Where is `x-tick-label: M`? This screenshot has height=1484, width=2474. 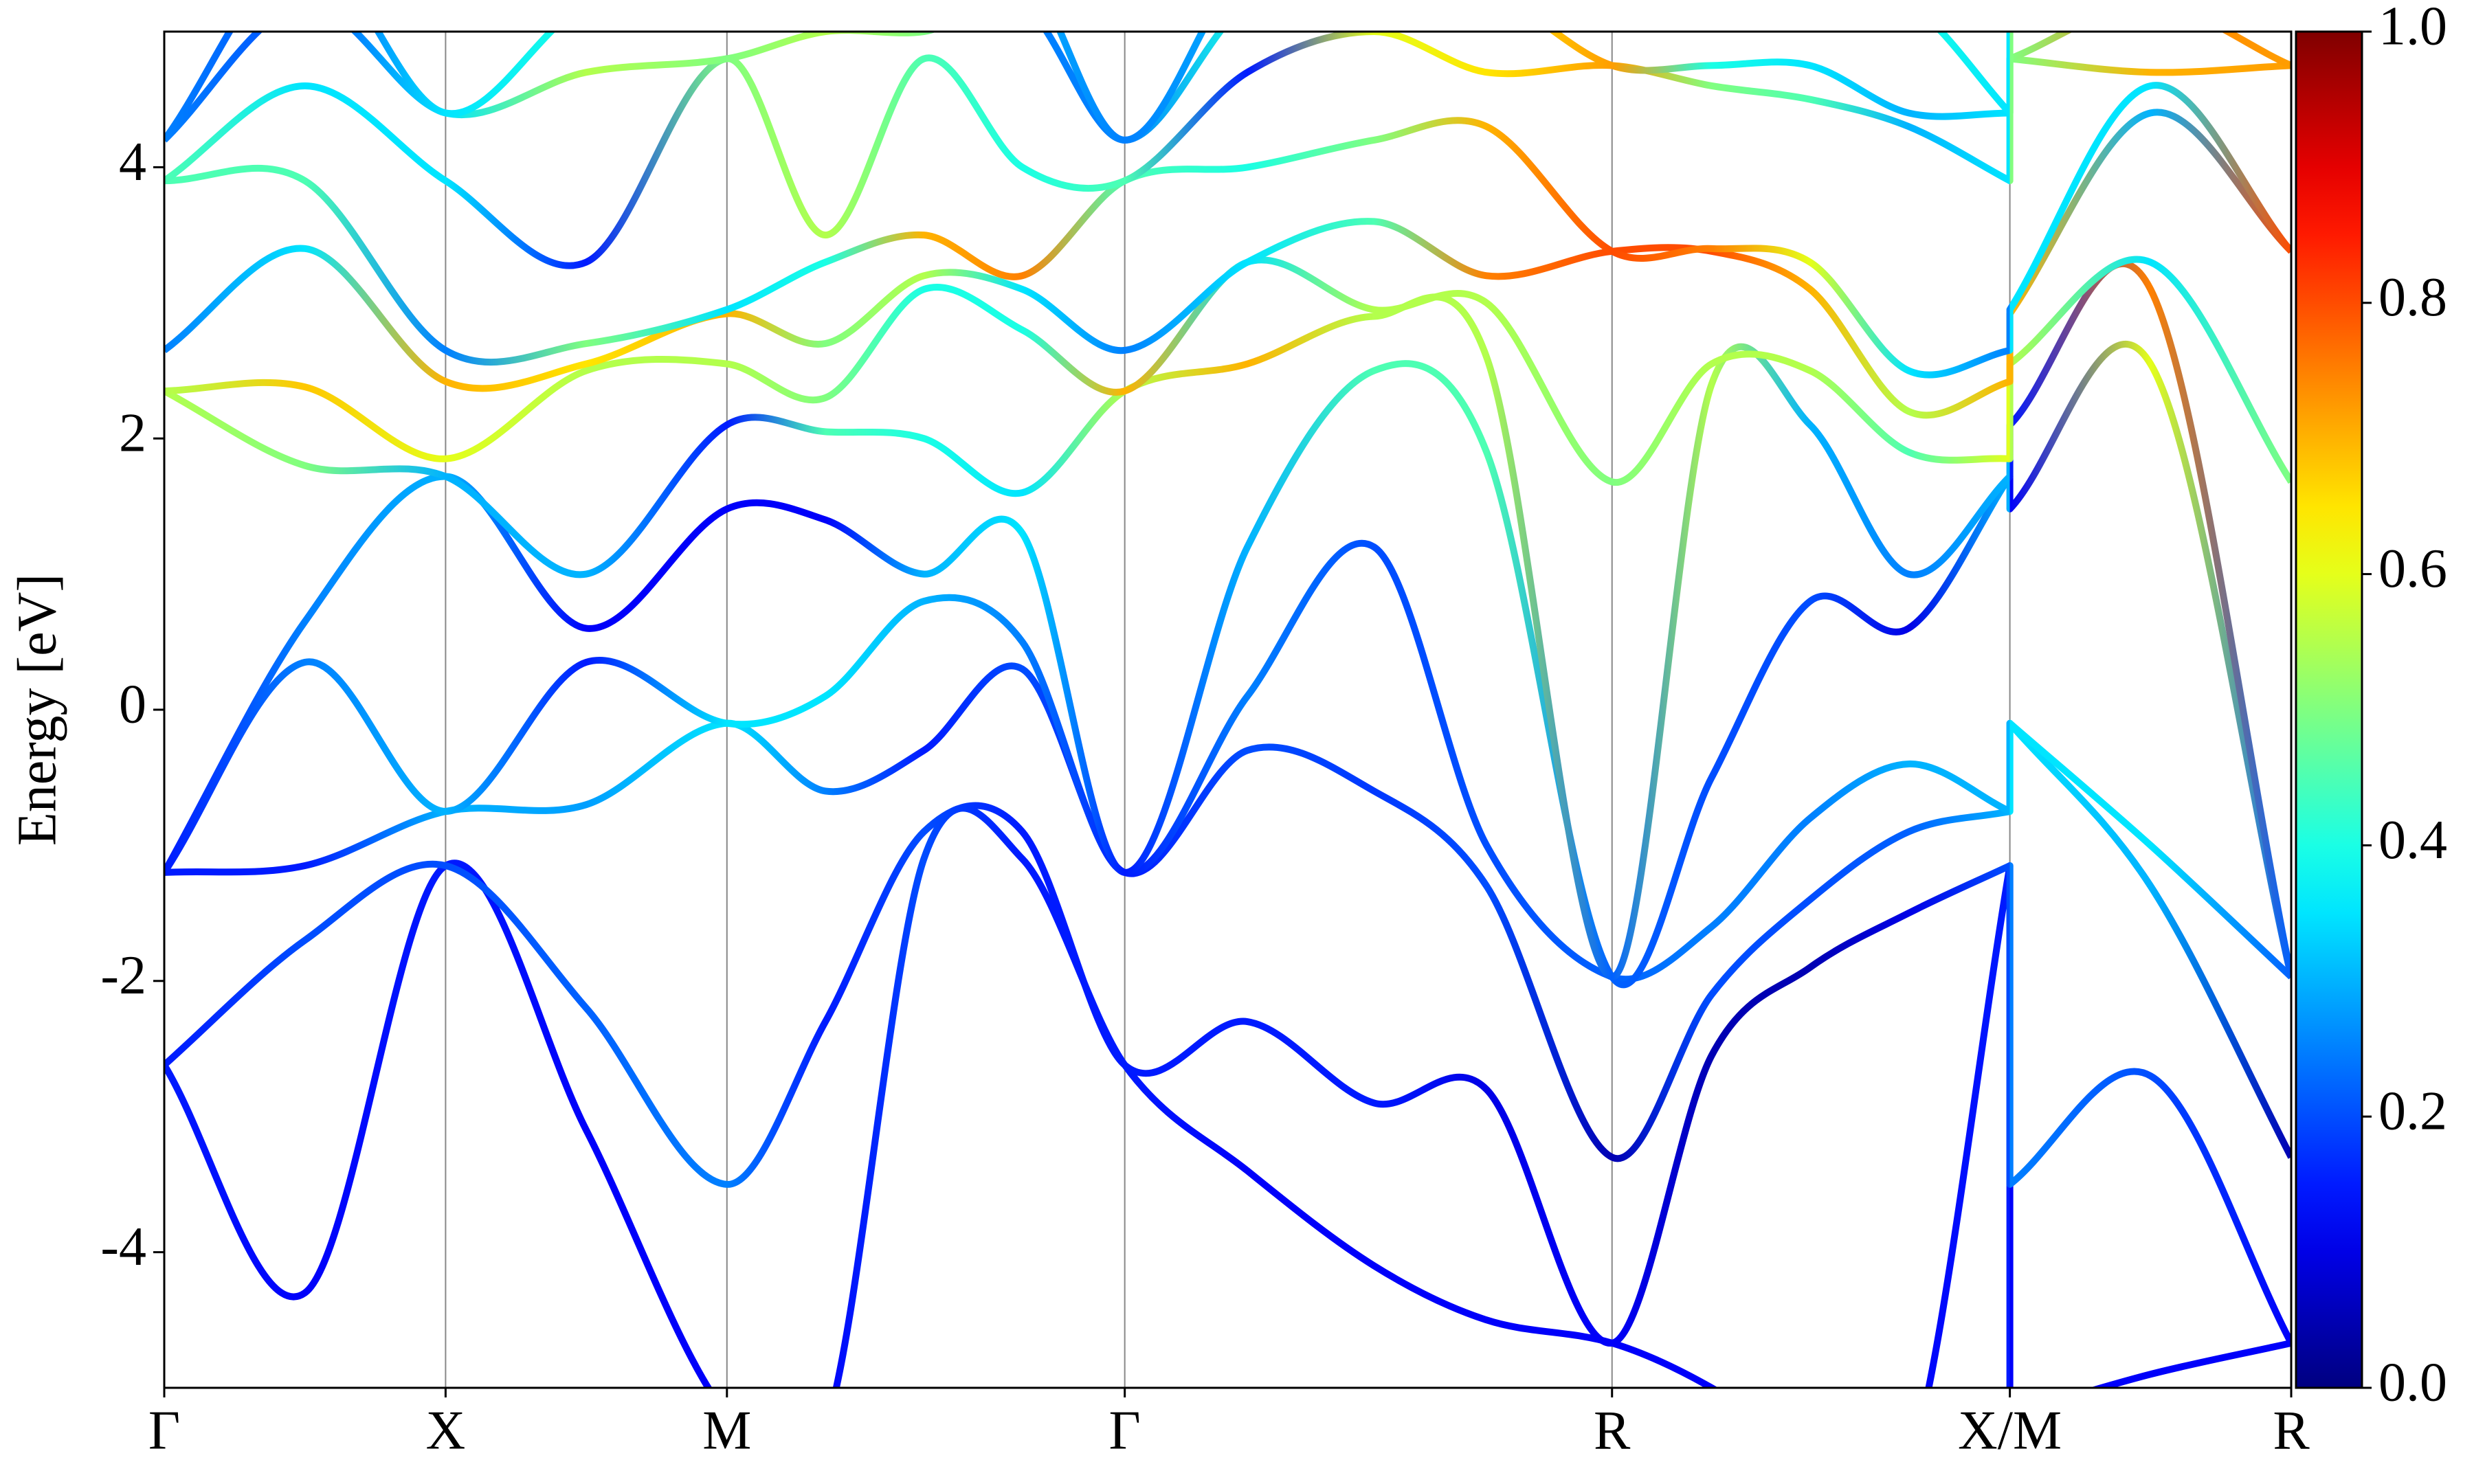
x-tick-label: M is located at coordinates (726, 1430).